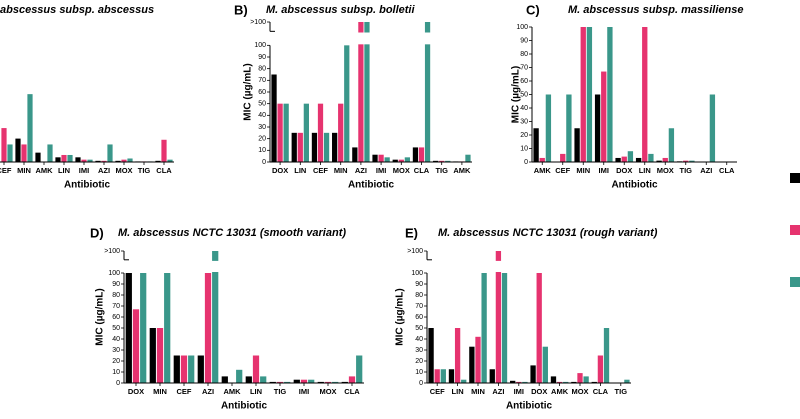  I want to click on axis-break, so click(529, 266).